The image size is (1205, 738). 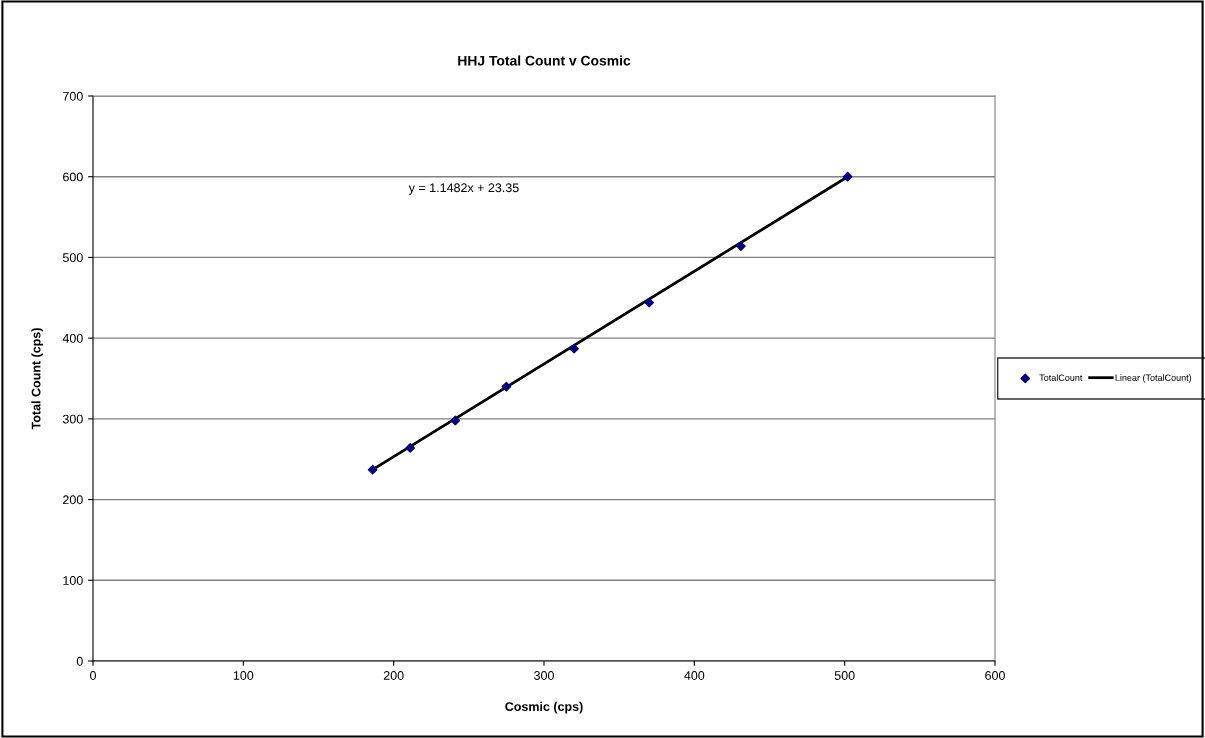 I want to click on y-tick-label: 700, so click(x=73, y=96).